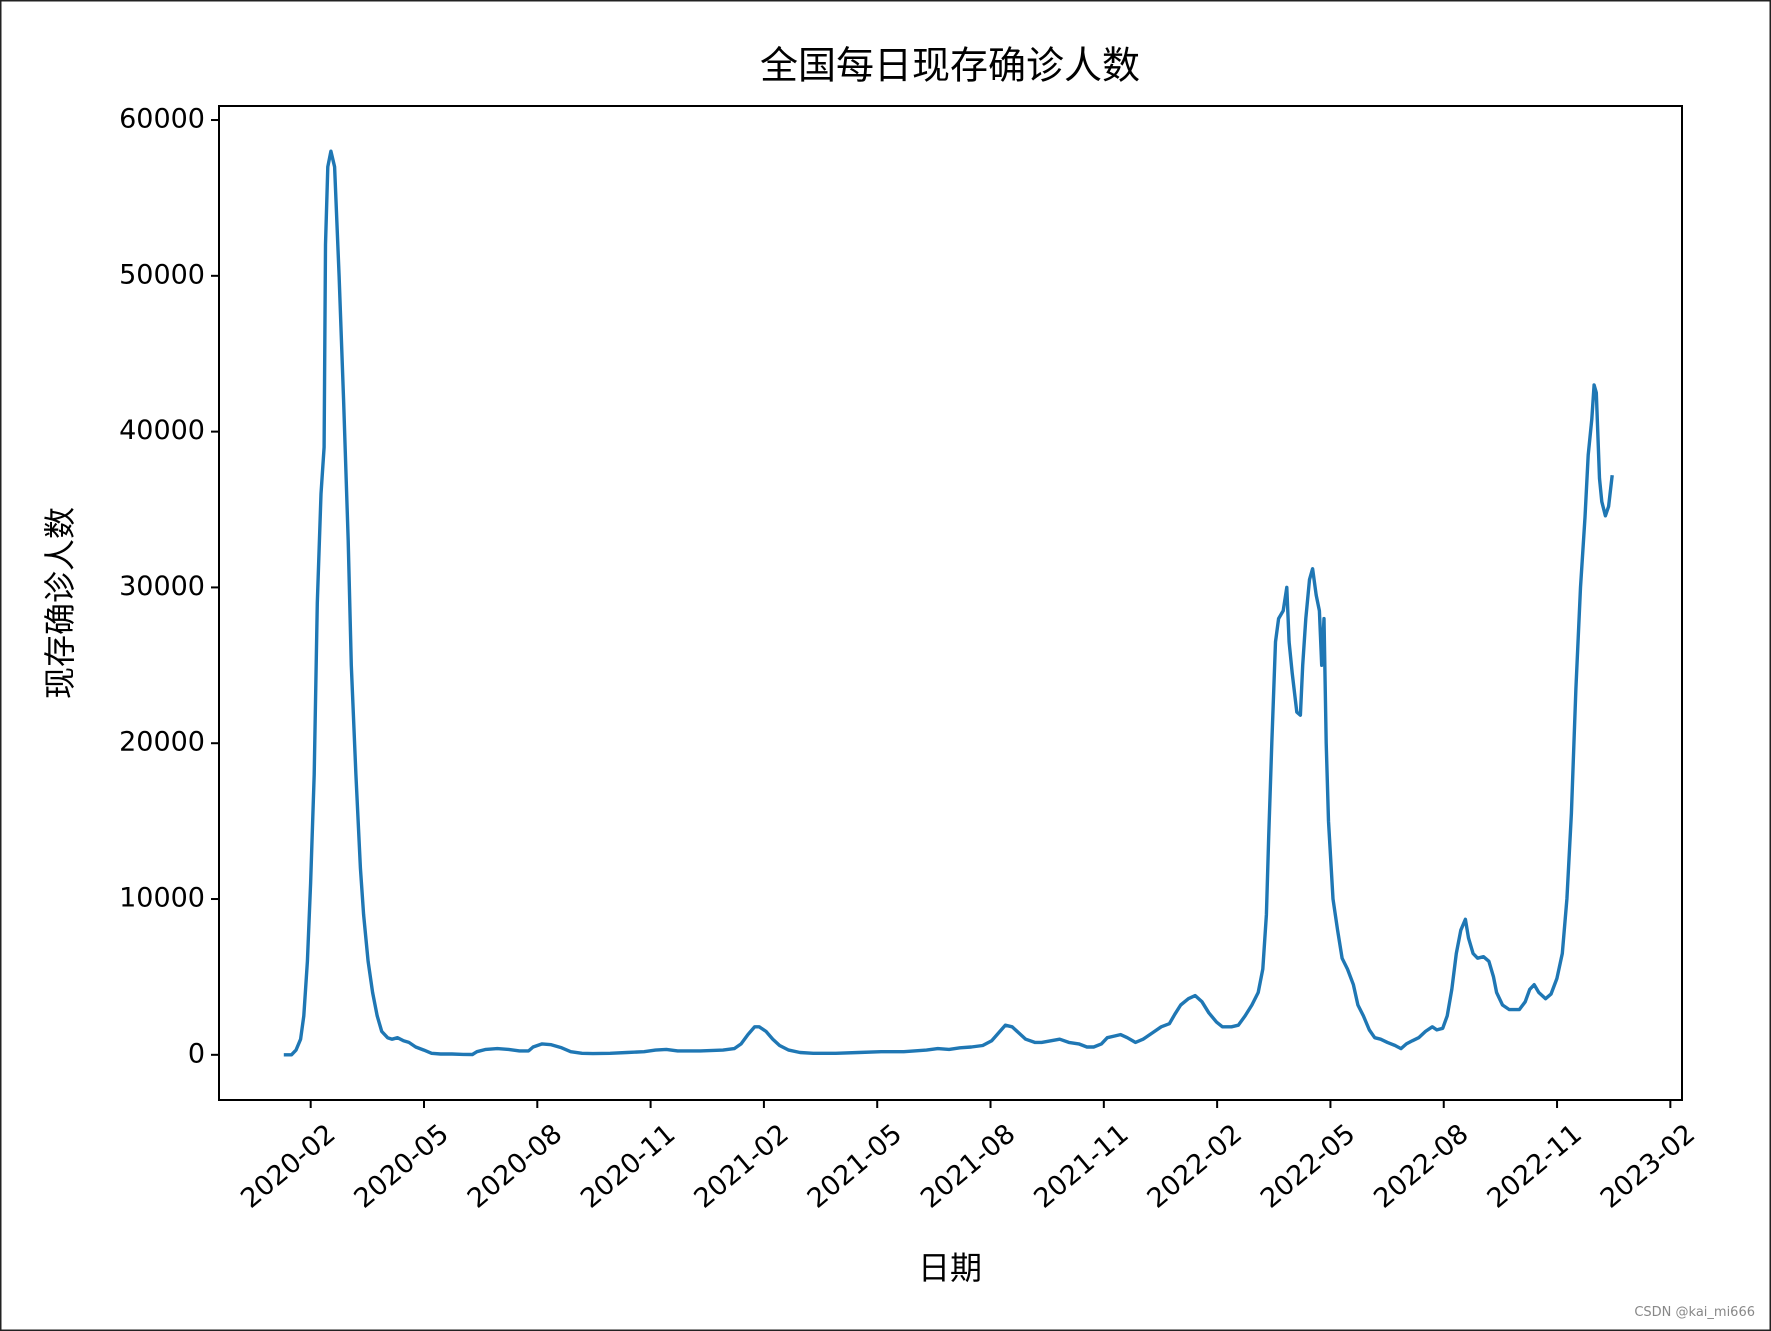 Image resolution: width=1771 pixels, height=1331 pixels. What do you see at coordinates (162, 430) in the screenshot?
I see `y-tick-label: 40000` at bounding box center [162, 430].